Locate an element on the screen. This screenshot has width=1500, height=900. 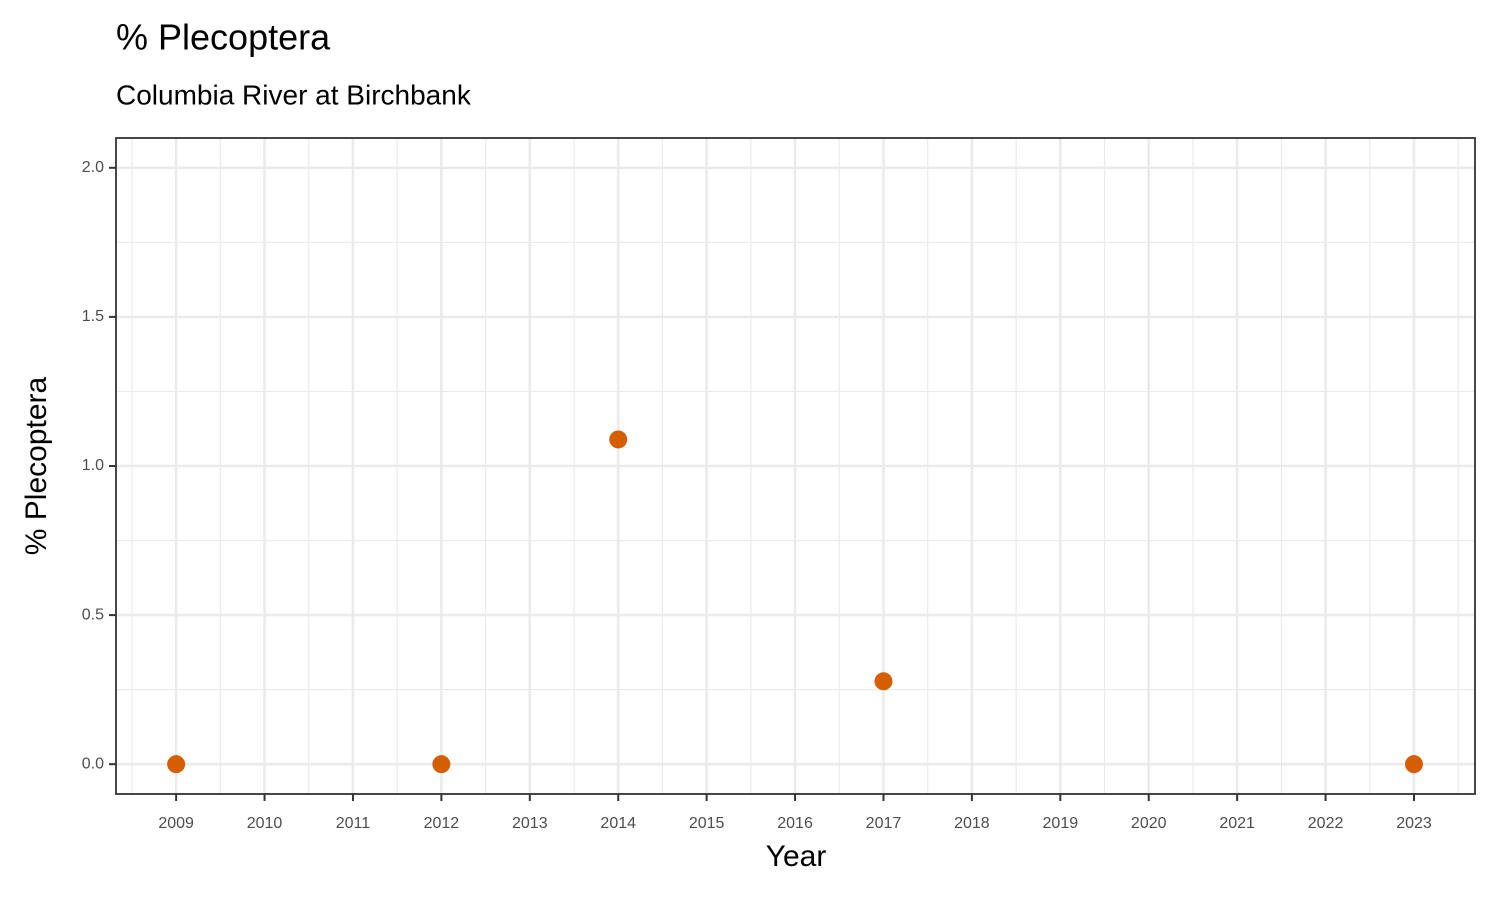
x-tick-label: 2012 is located at coordinates (442, 823).